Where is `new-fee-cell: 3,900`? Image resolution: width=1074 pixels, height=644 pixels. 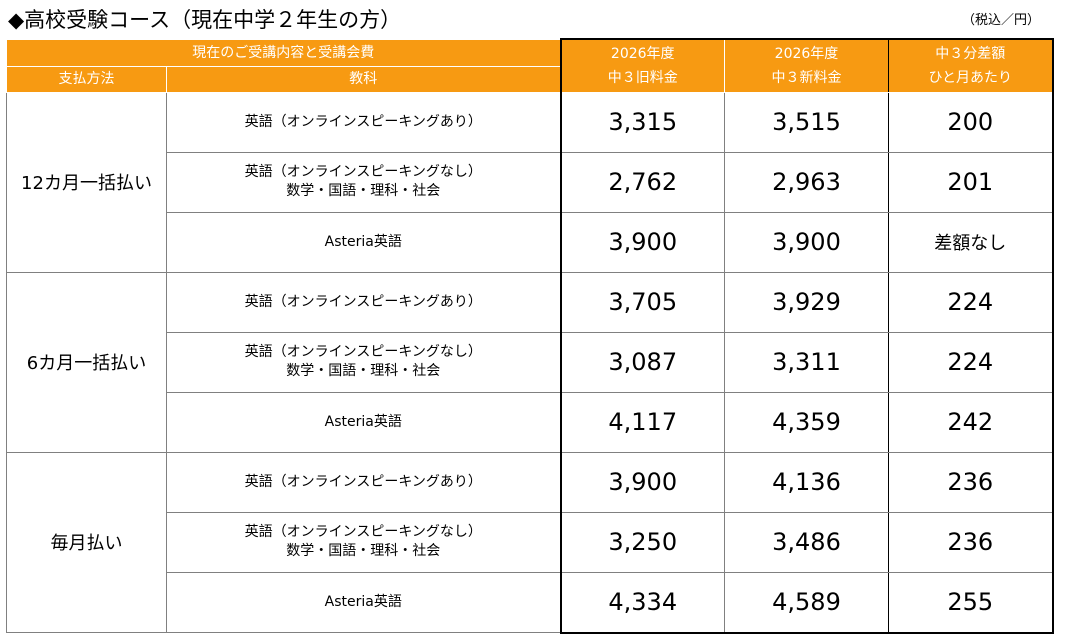 new-fee-cell: 3,900 is located at coordinates (806, 242).